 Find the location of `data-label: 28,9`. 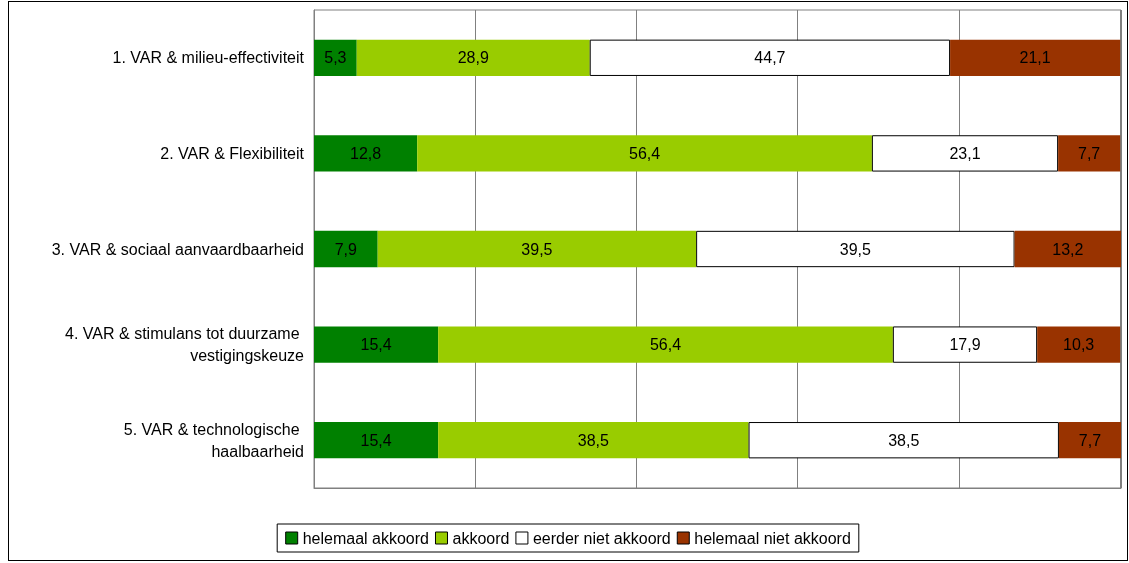

data-label: 28,9 is located at coordinates (473, 58).